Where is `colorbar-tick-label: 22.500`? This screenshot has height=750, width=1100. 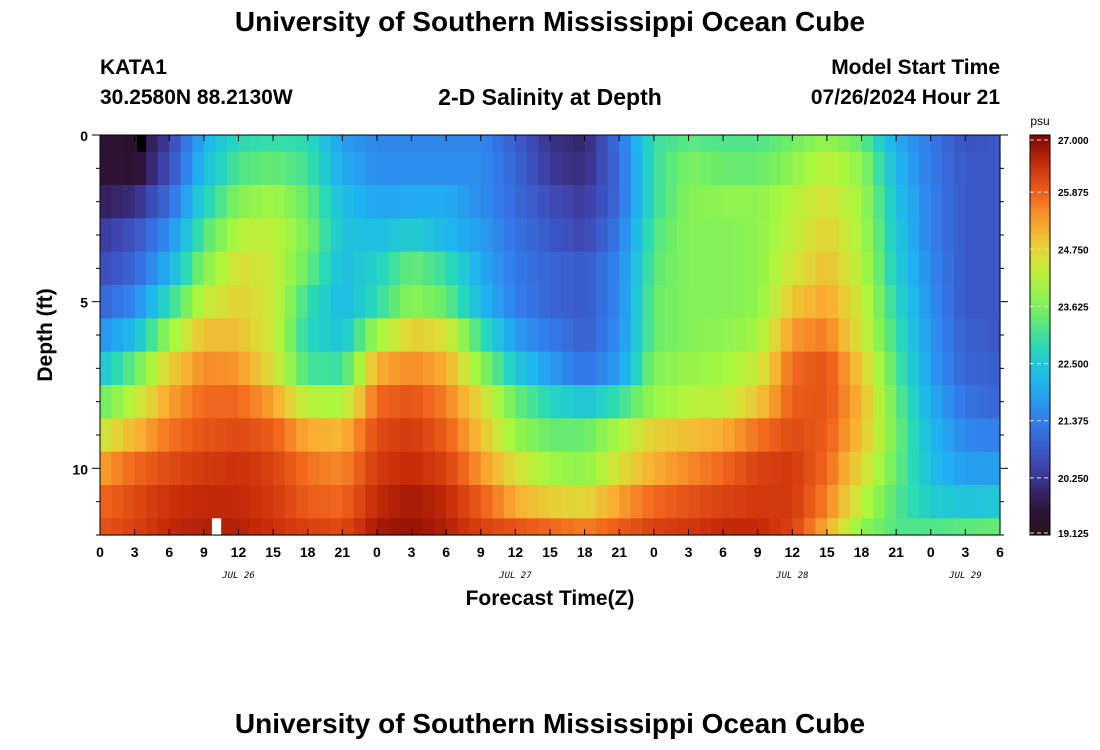 colorbar-tick-label: 22.500 is located at coordinates (1073, 365).